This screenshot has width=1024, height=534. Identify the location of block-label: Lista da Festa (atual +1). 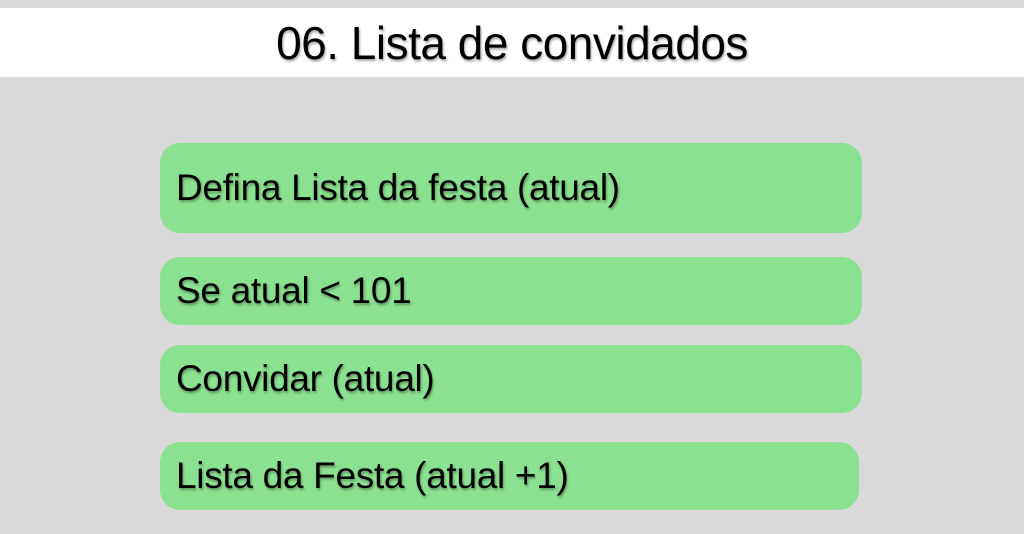
(372, 475).